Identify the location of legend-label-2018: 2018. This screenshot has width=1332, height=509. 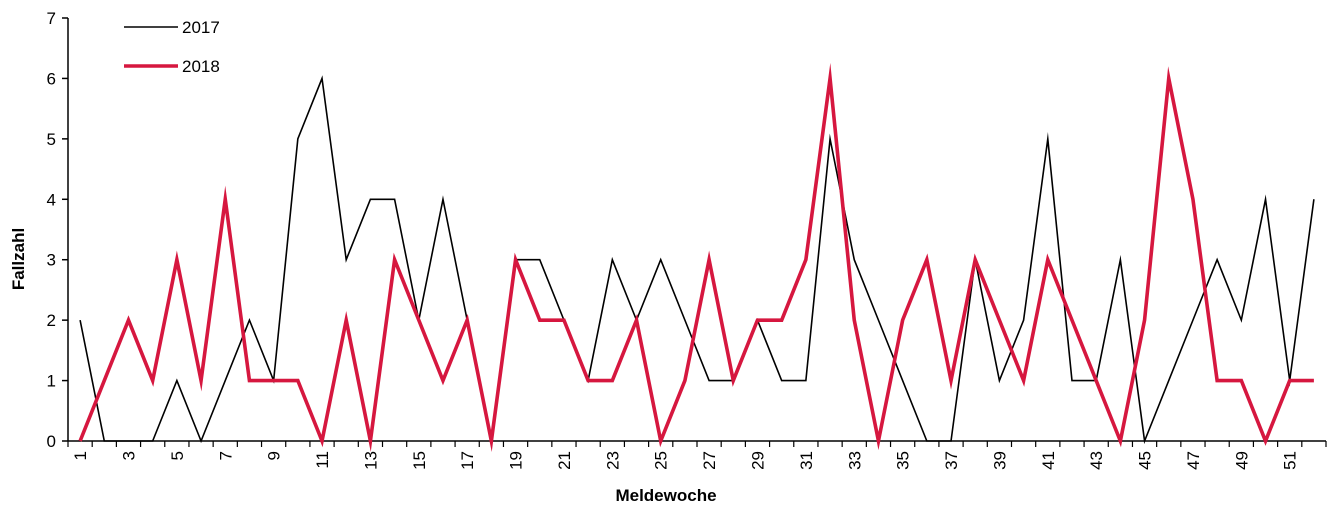
(201, 66).